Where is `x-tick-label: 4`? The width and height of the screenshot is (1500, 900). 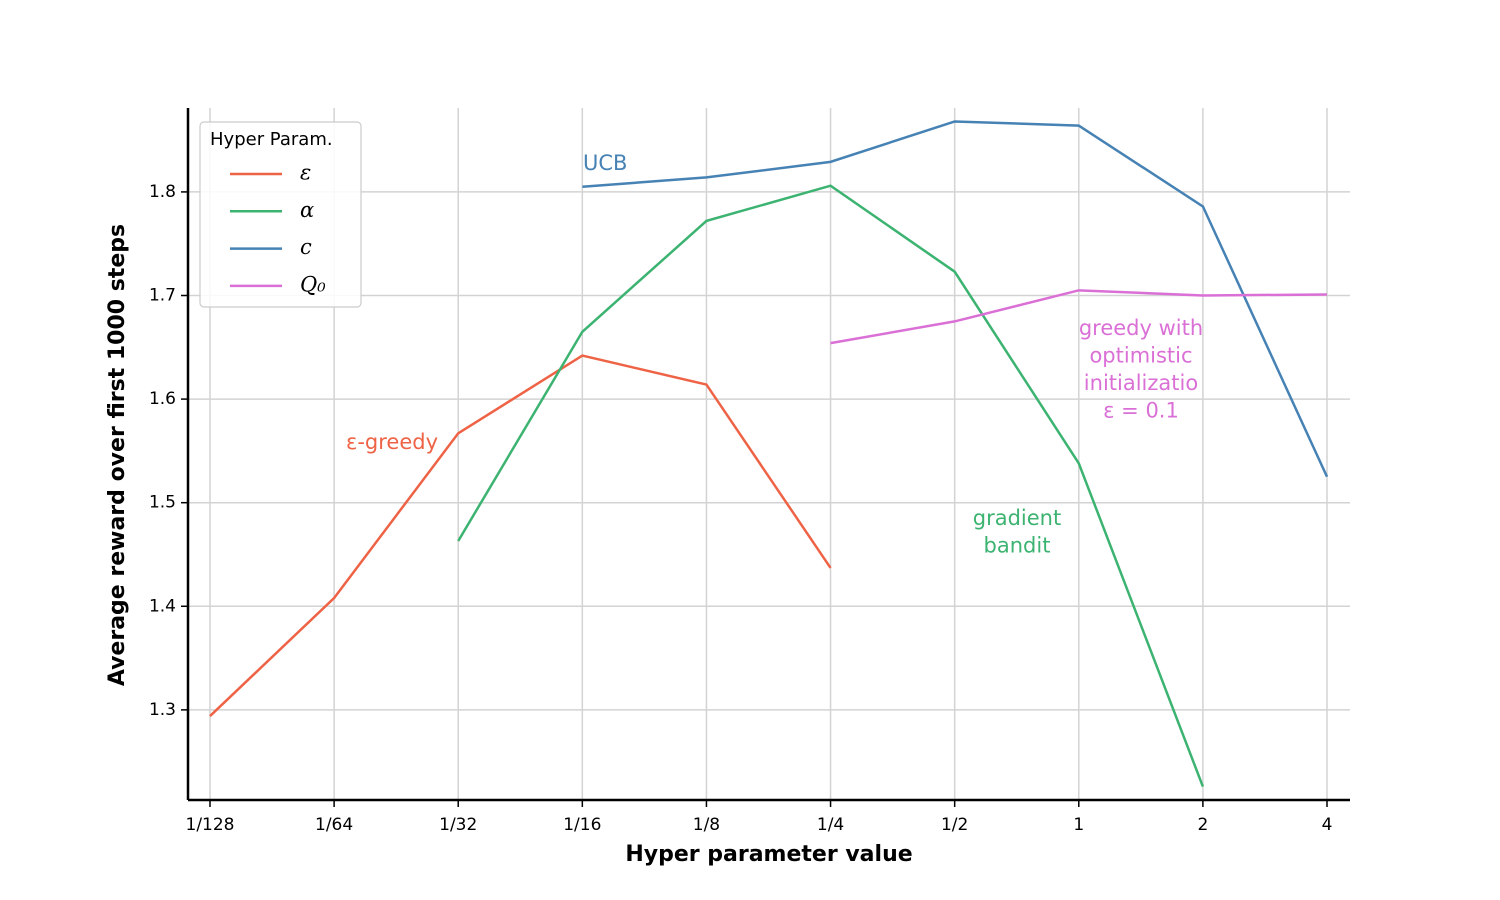 x-tick-label: 4 is located at coordinates (1327, 825).